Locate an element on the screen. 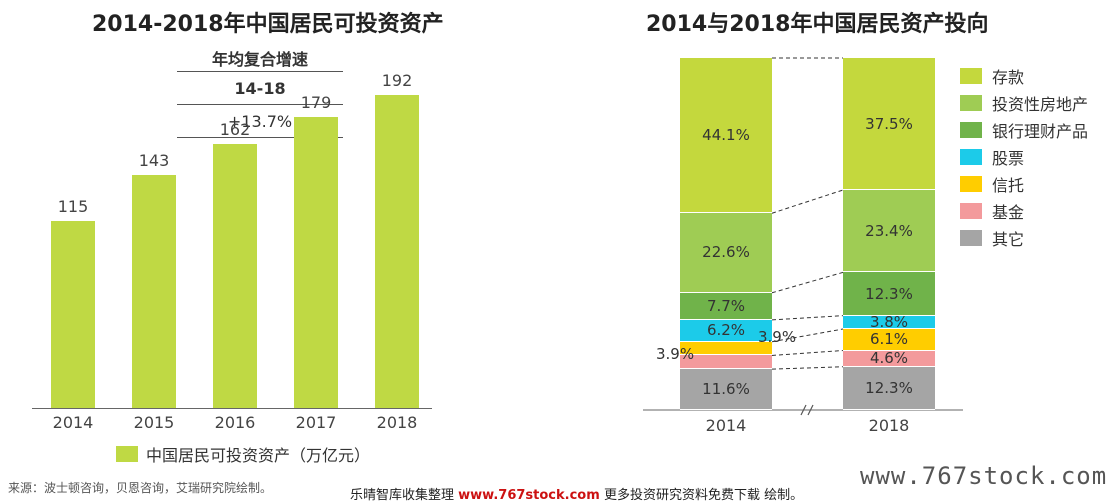 The image size is (1113, 503). bar-2018 is located at coordinates (397, 251).